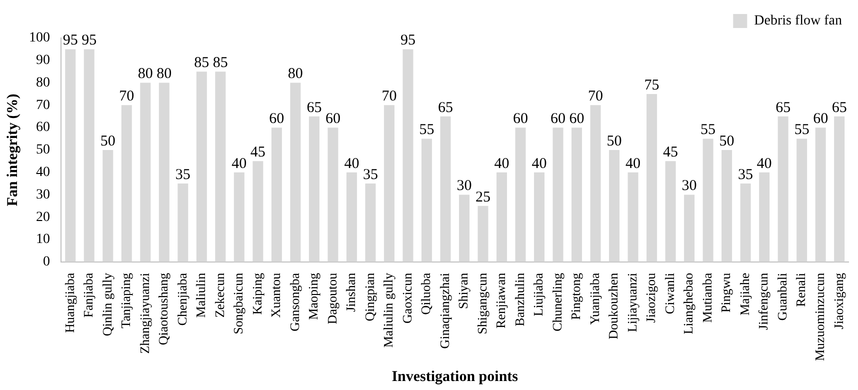 This screenshot has height=390, width=858. What do you see at coordinates (163, 309) in the screenshot?
I see `x-tick-label: Qiaotoushang` at bounding box center [163, 309].